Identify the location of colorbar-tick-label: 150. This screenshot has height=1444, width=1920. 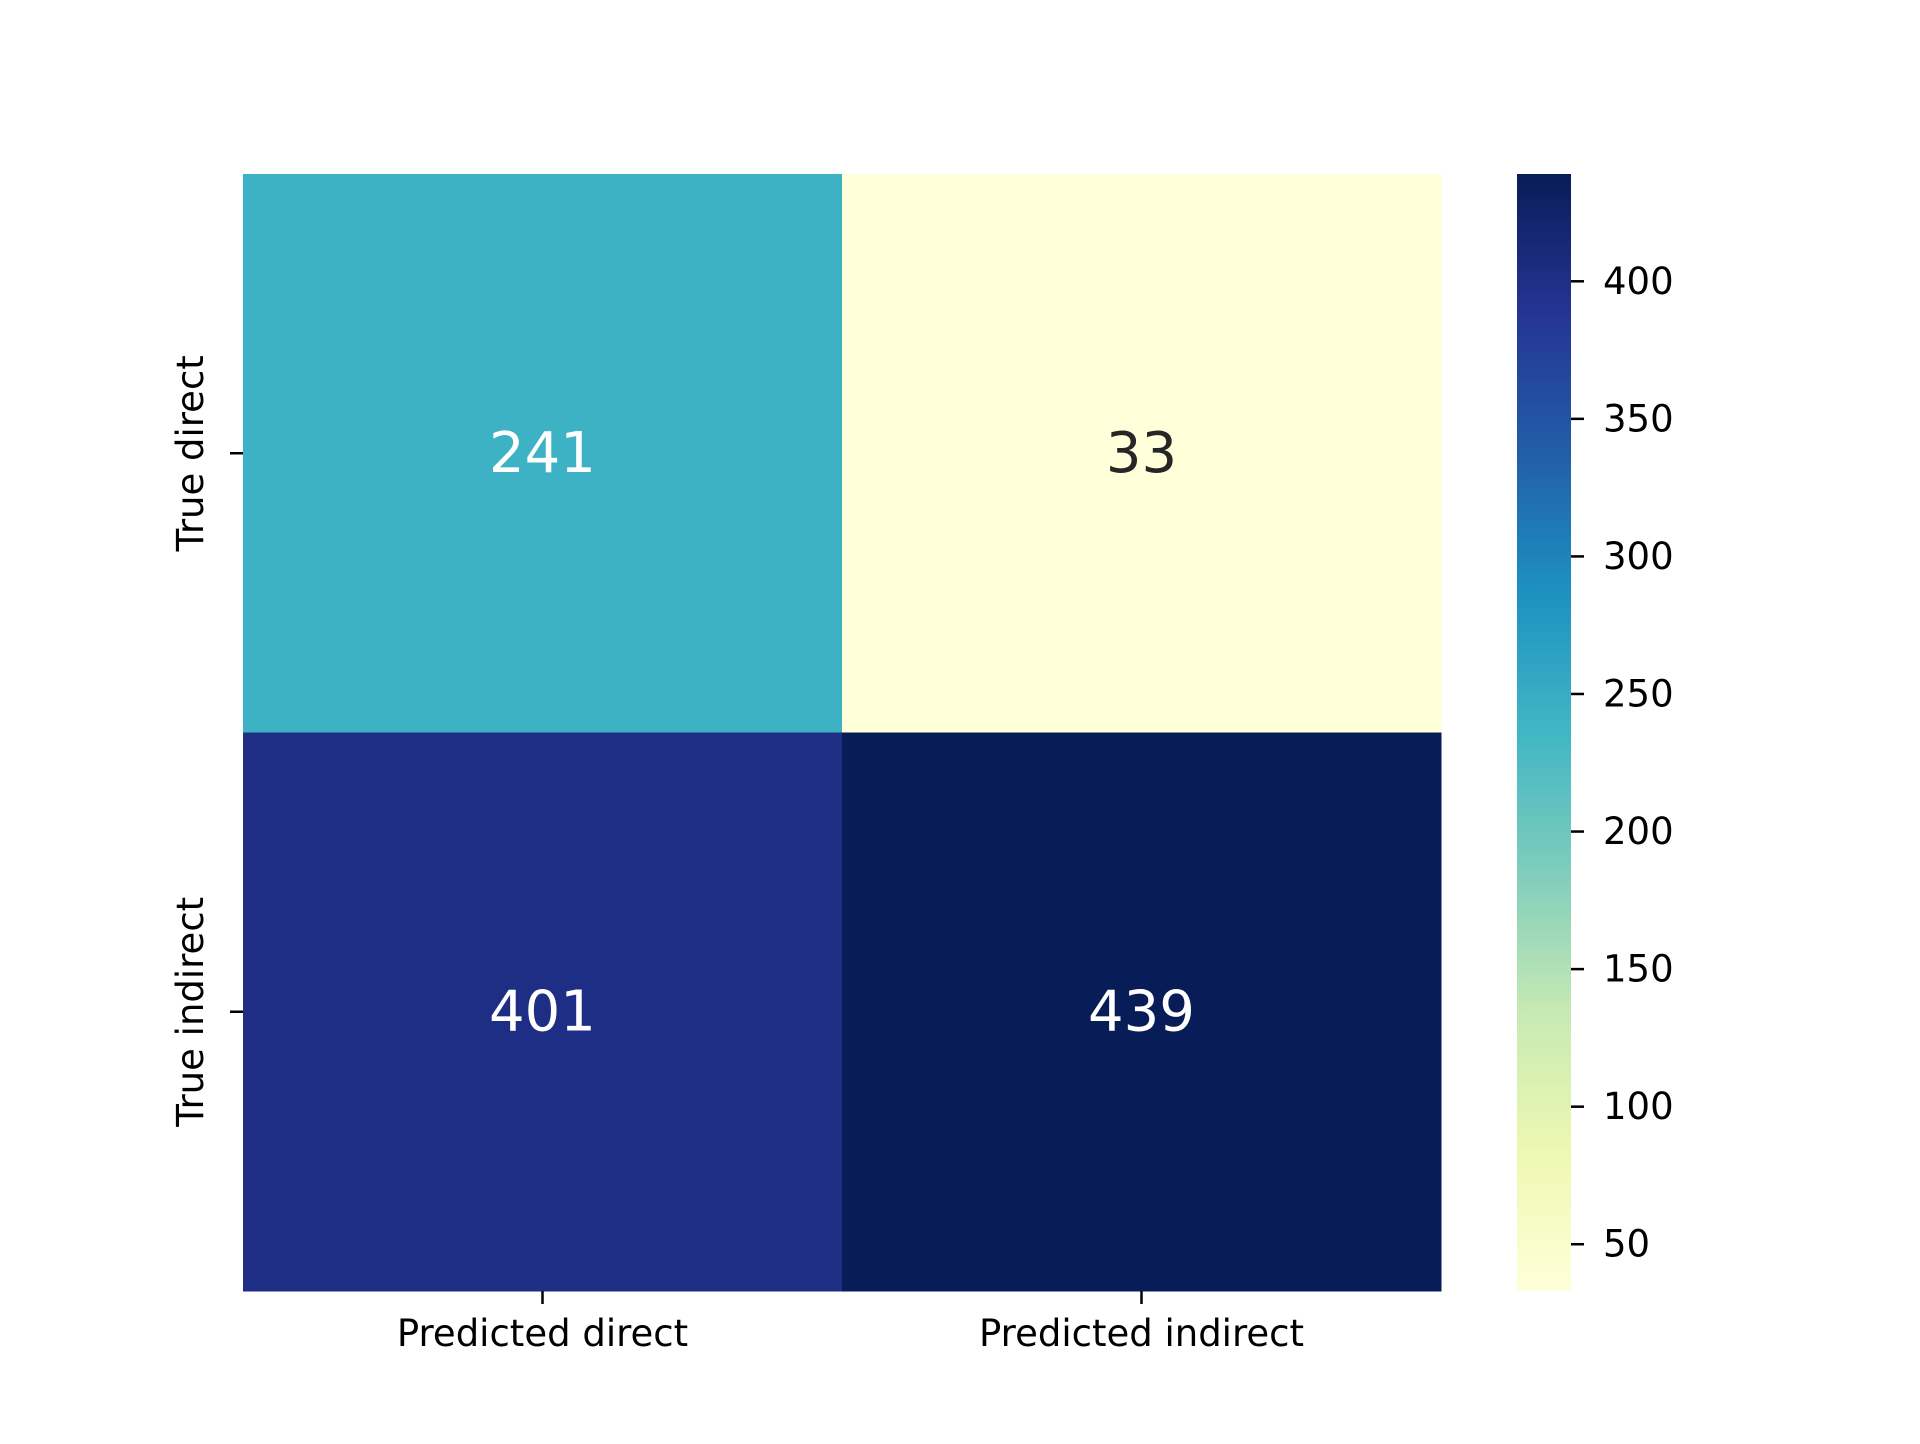
(1638, 969).